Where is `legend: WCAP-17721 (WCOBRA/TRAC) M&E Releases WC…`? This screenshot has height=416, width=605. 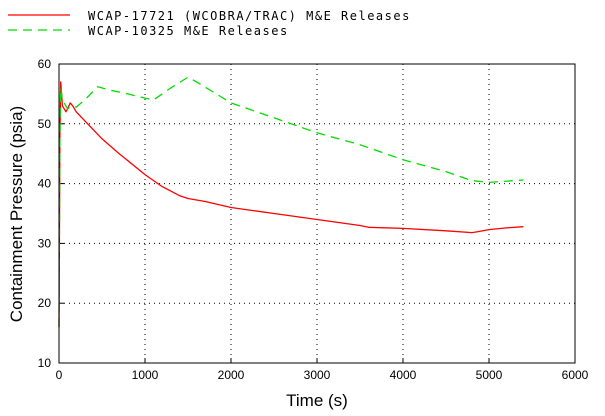
legend: WCAP-17721 (WCOBRA/TRAC) M&E Releases WC… is located at coordinates (209, 23).